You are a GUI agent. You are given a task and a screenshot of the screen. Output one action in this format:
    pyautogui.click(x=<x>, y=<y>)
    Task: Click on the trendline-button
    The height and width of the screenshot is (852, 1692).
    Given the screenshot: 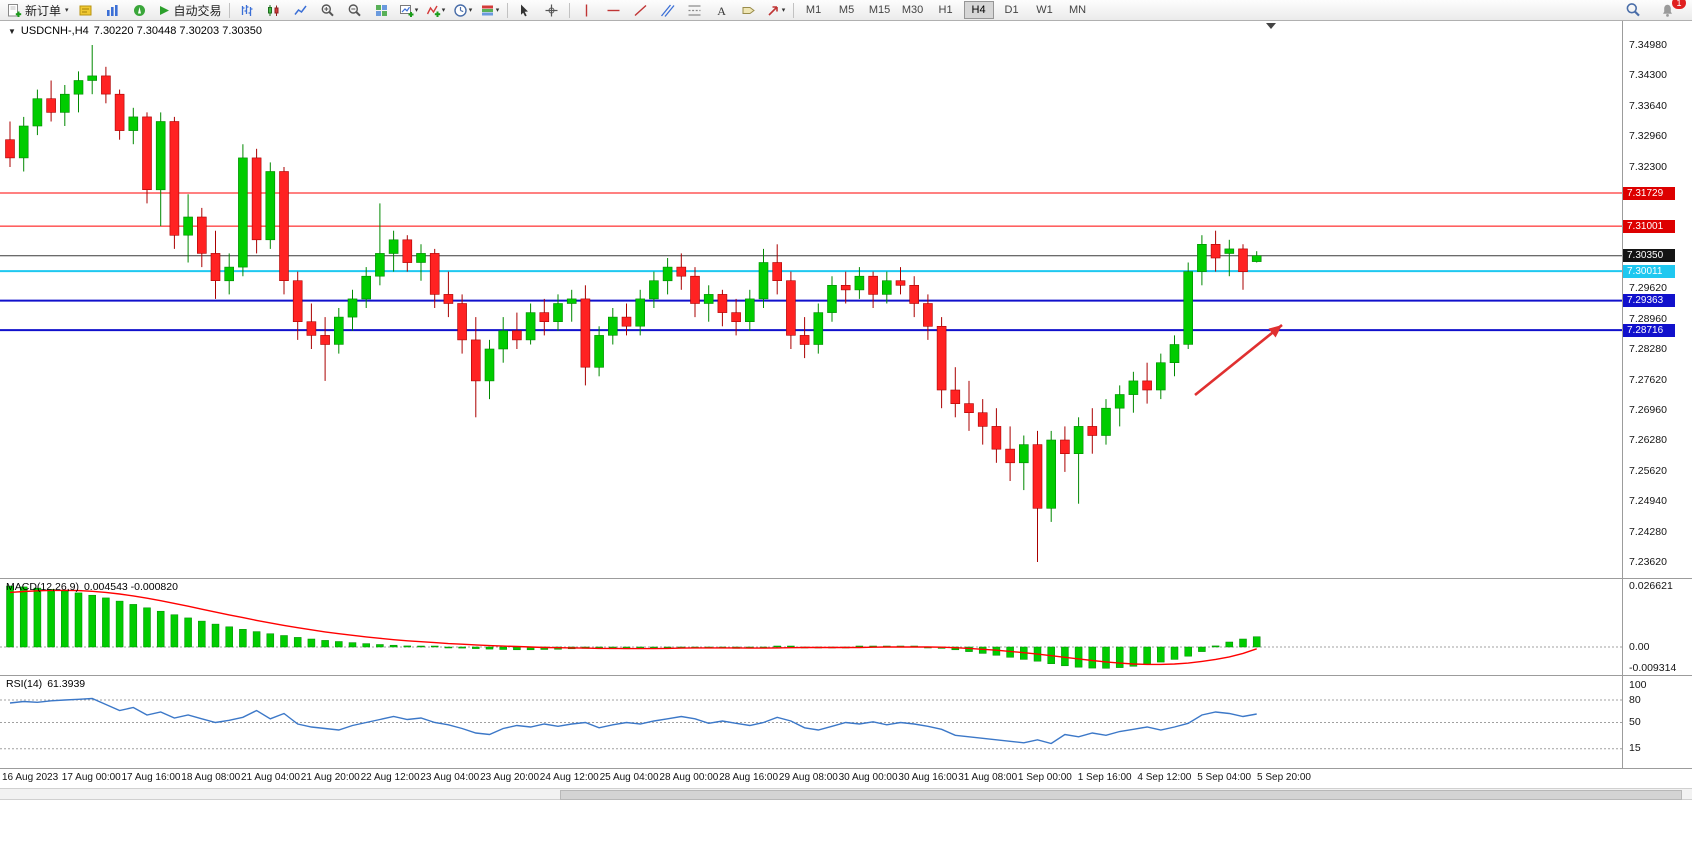 What is the action you would take?
    pyautogui.click(x=641, y=10)
    